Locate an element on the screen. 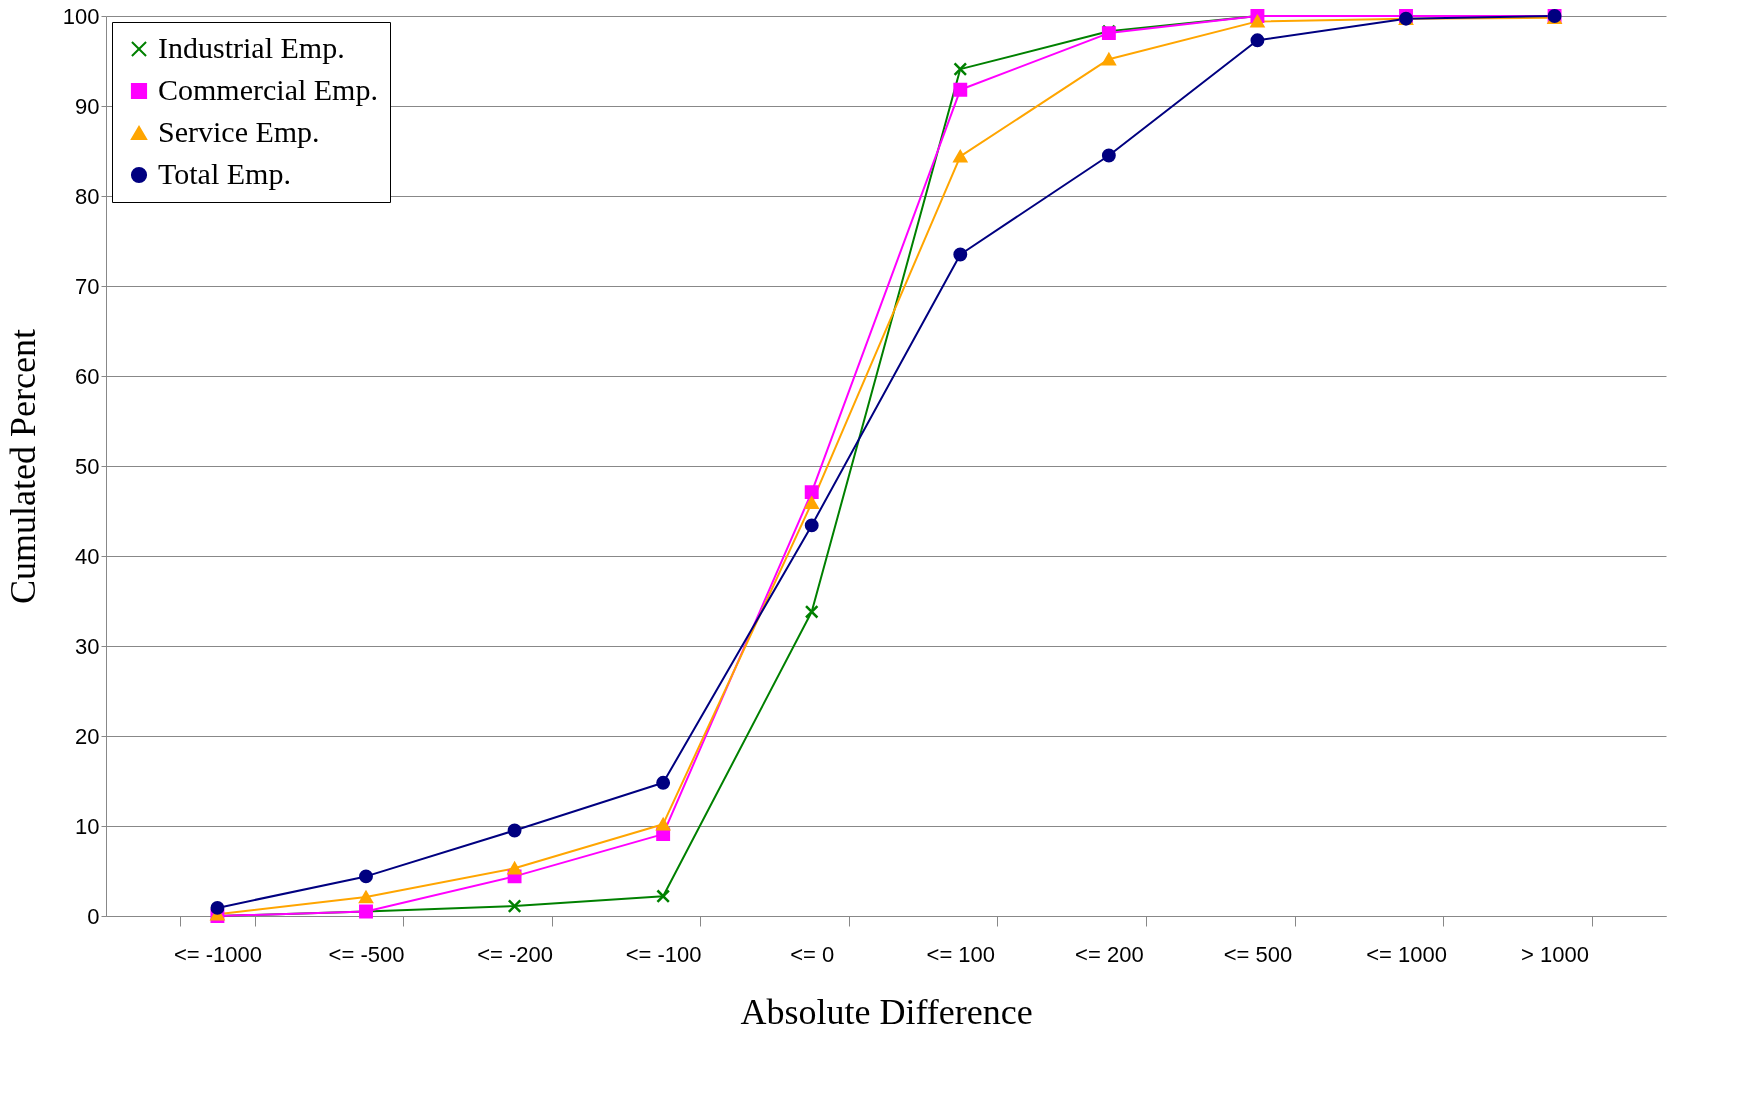 The image size is (1762, 1103). x-tick-label: > 1000 is located at coordinates (1555, 954).